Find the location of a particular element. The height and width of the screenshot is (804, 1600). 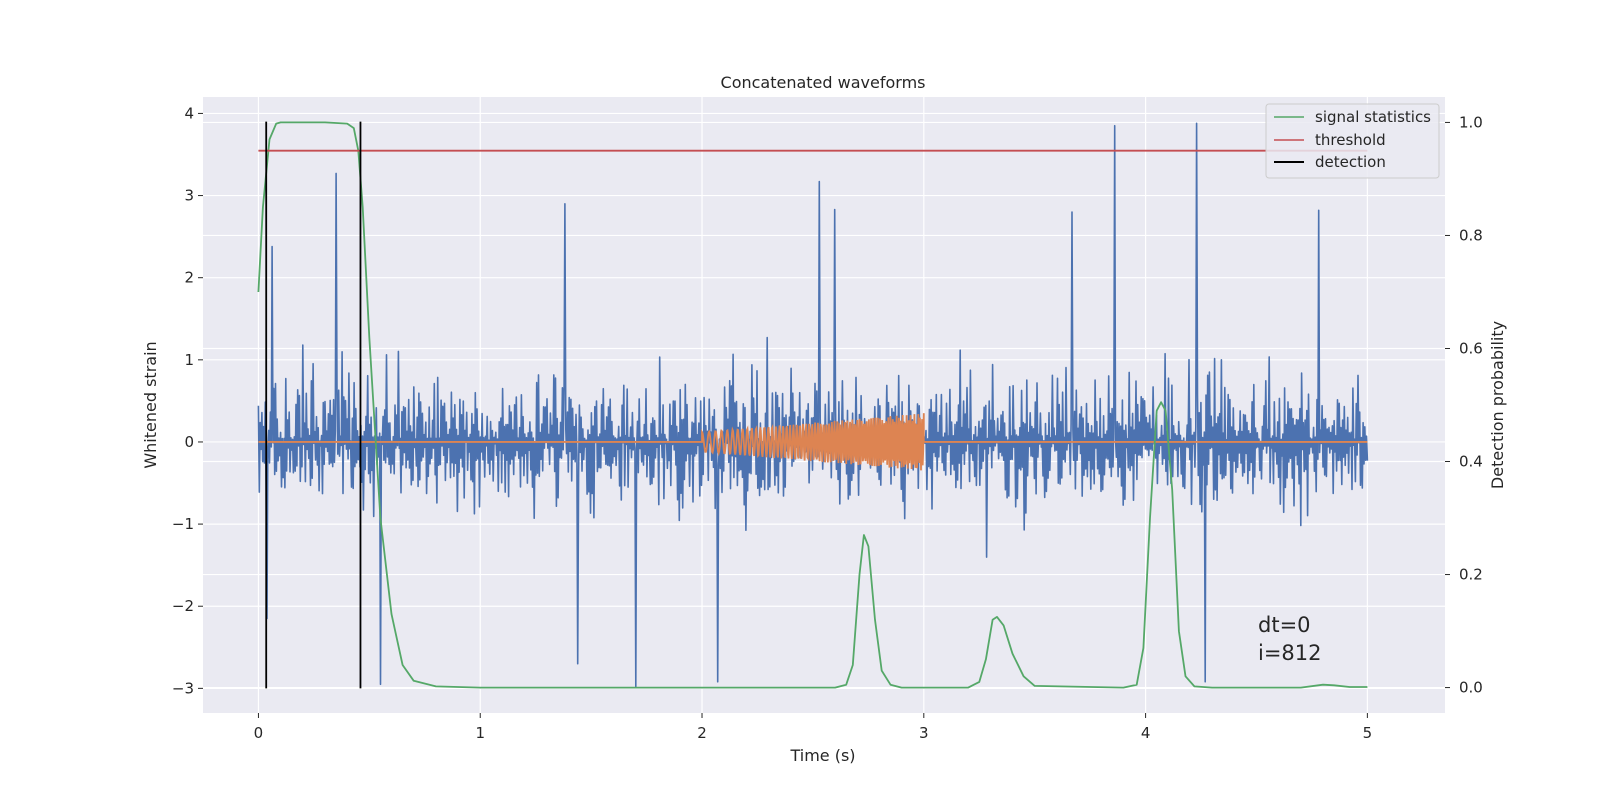

y-axis-label: Whitened strain is located at coordinates (150, 404).